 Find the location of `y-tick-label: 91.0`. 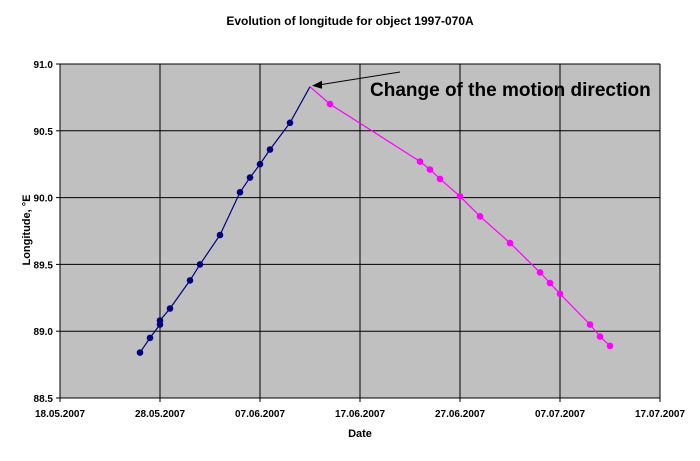

y-tick-label: 91.0 is located at coordinates (44, 65).